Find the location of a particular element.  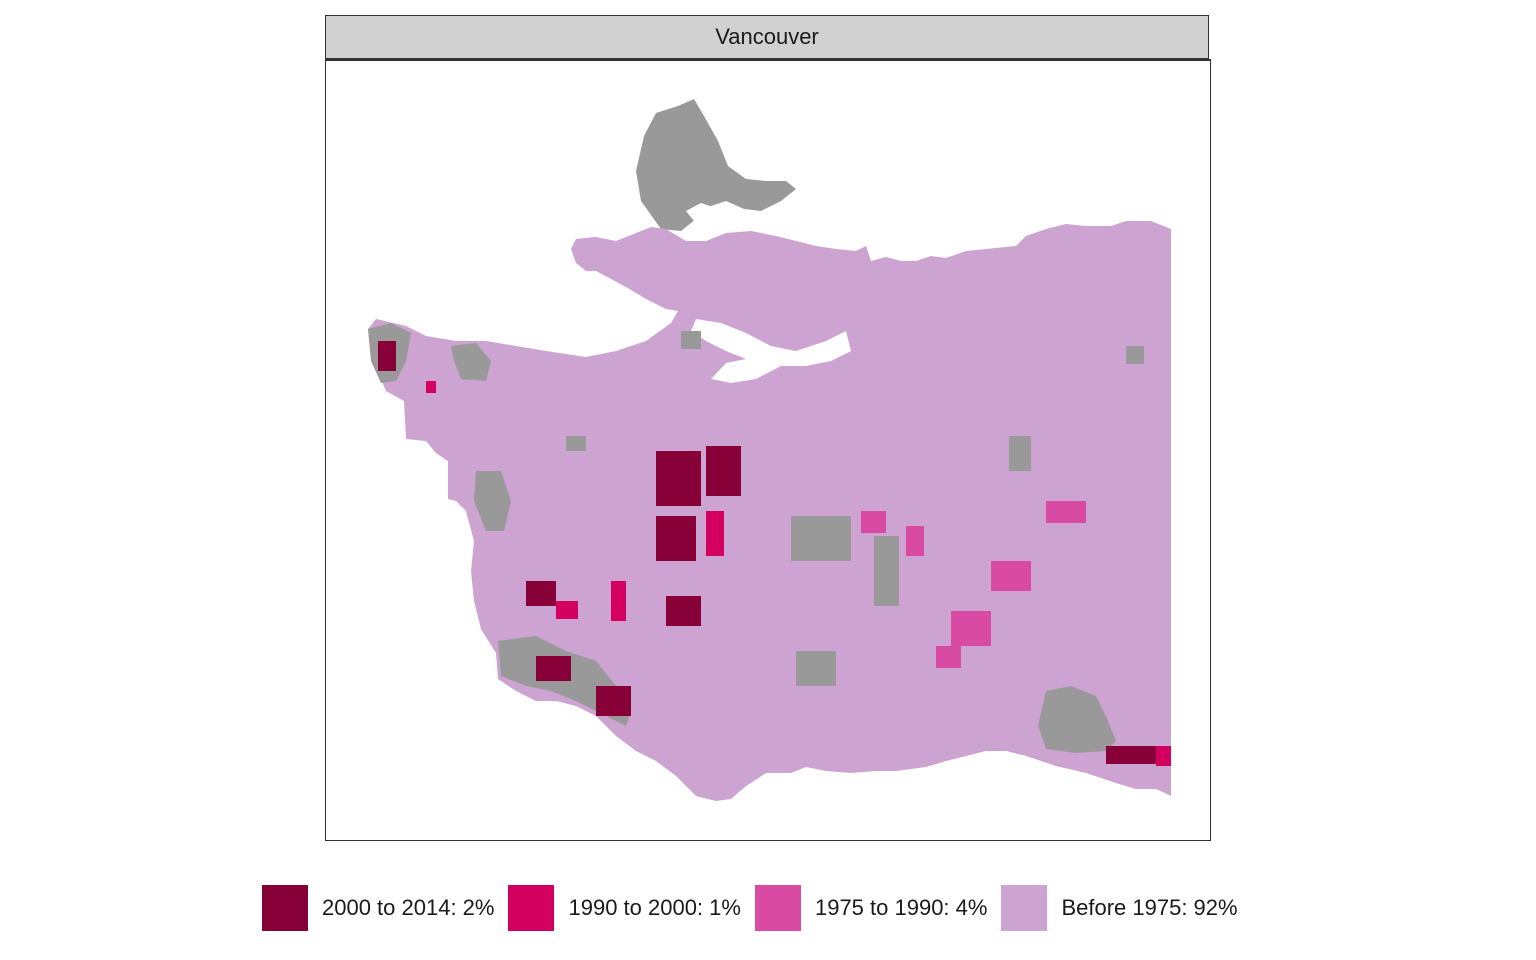

southeast-grey-area is located at coordinates (1077, 719).